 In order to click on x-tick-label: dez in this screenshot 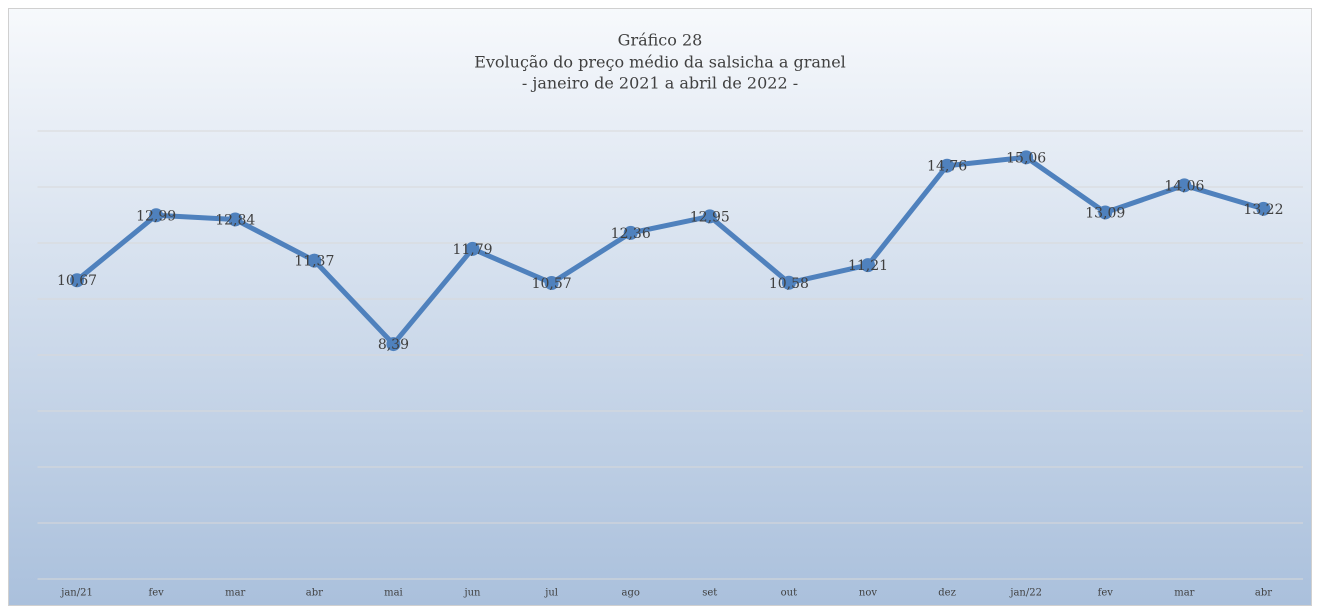, I will do `click(947, 593)`.